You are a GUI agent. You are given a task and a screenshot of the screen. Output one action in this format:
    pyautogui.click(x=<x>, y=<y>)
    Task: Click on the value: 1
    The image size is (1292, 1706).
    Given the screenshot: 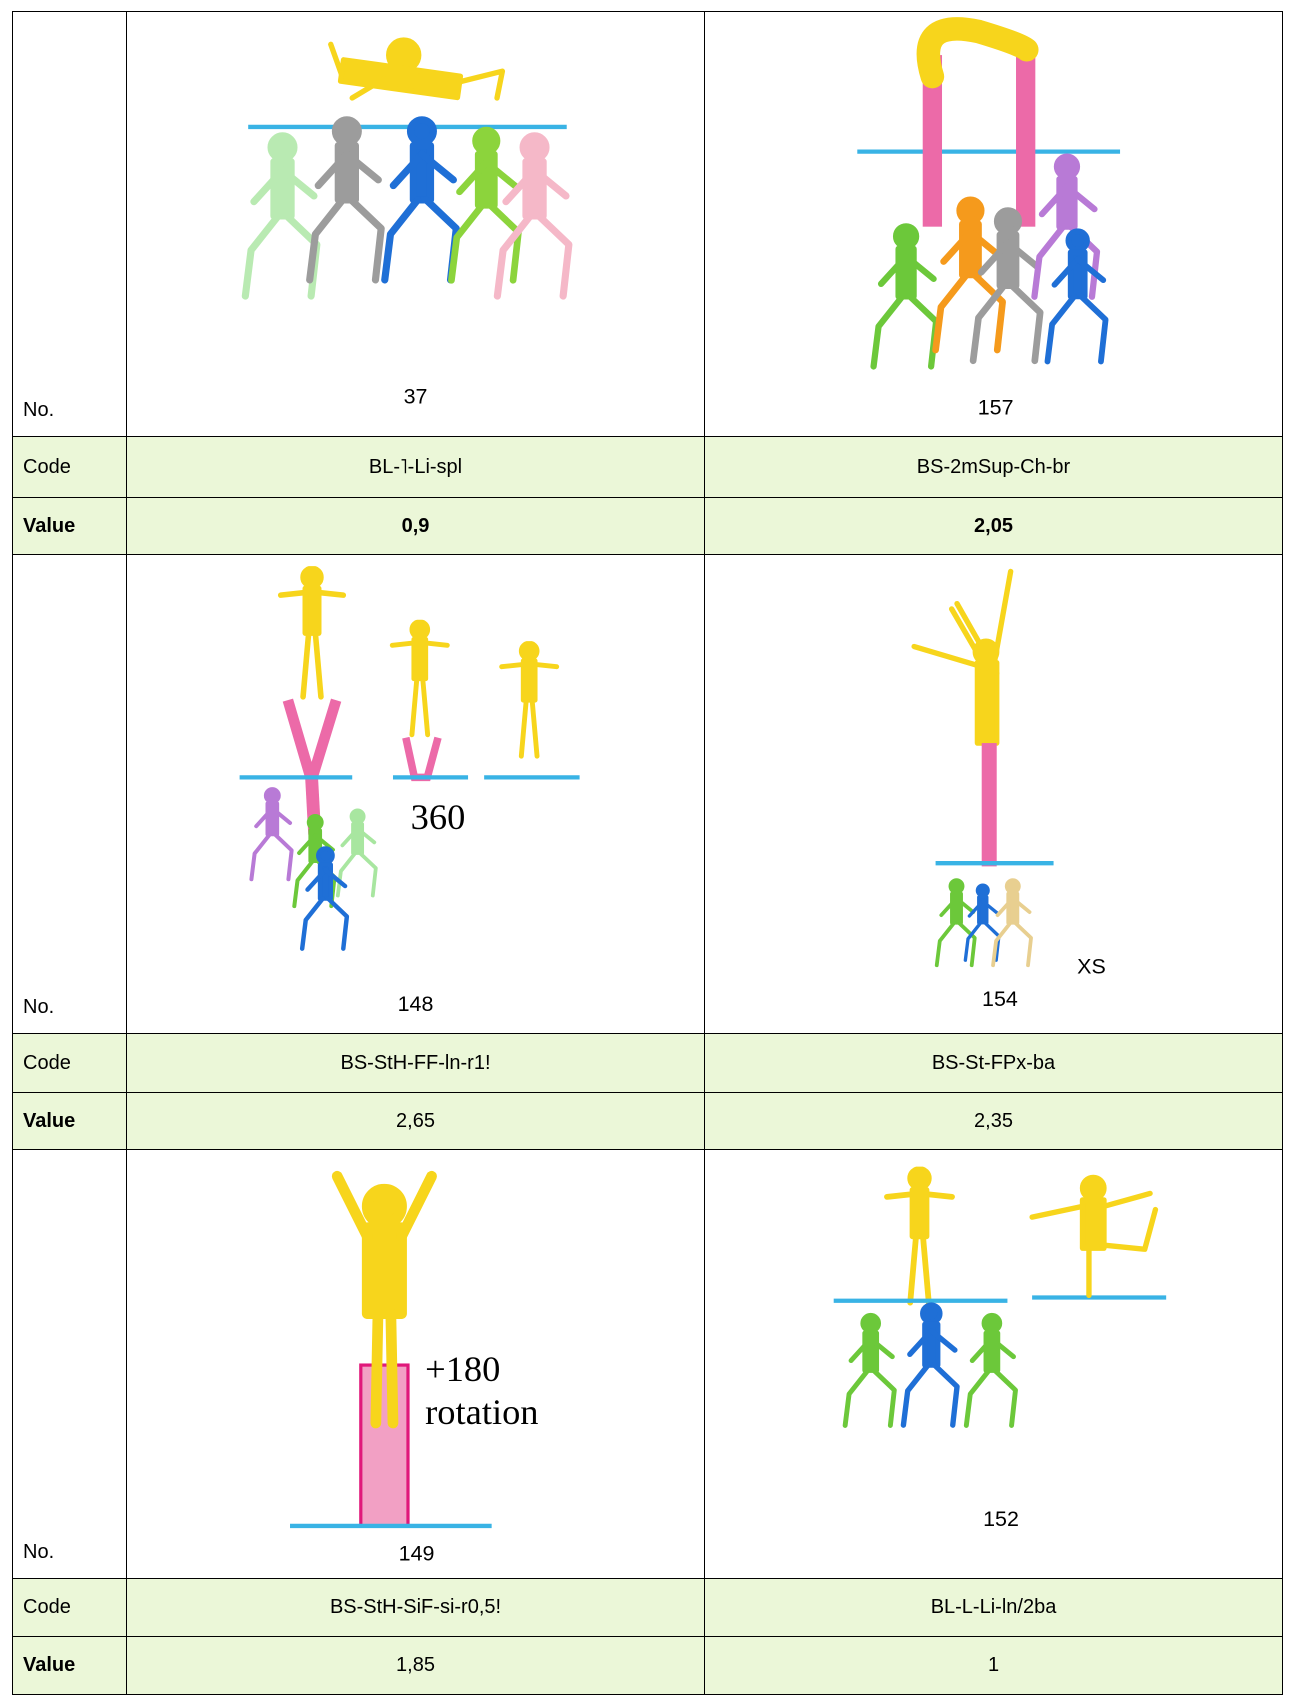 What is the action you would take?
    pyautogui.click(x=993, y=1665)
    